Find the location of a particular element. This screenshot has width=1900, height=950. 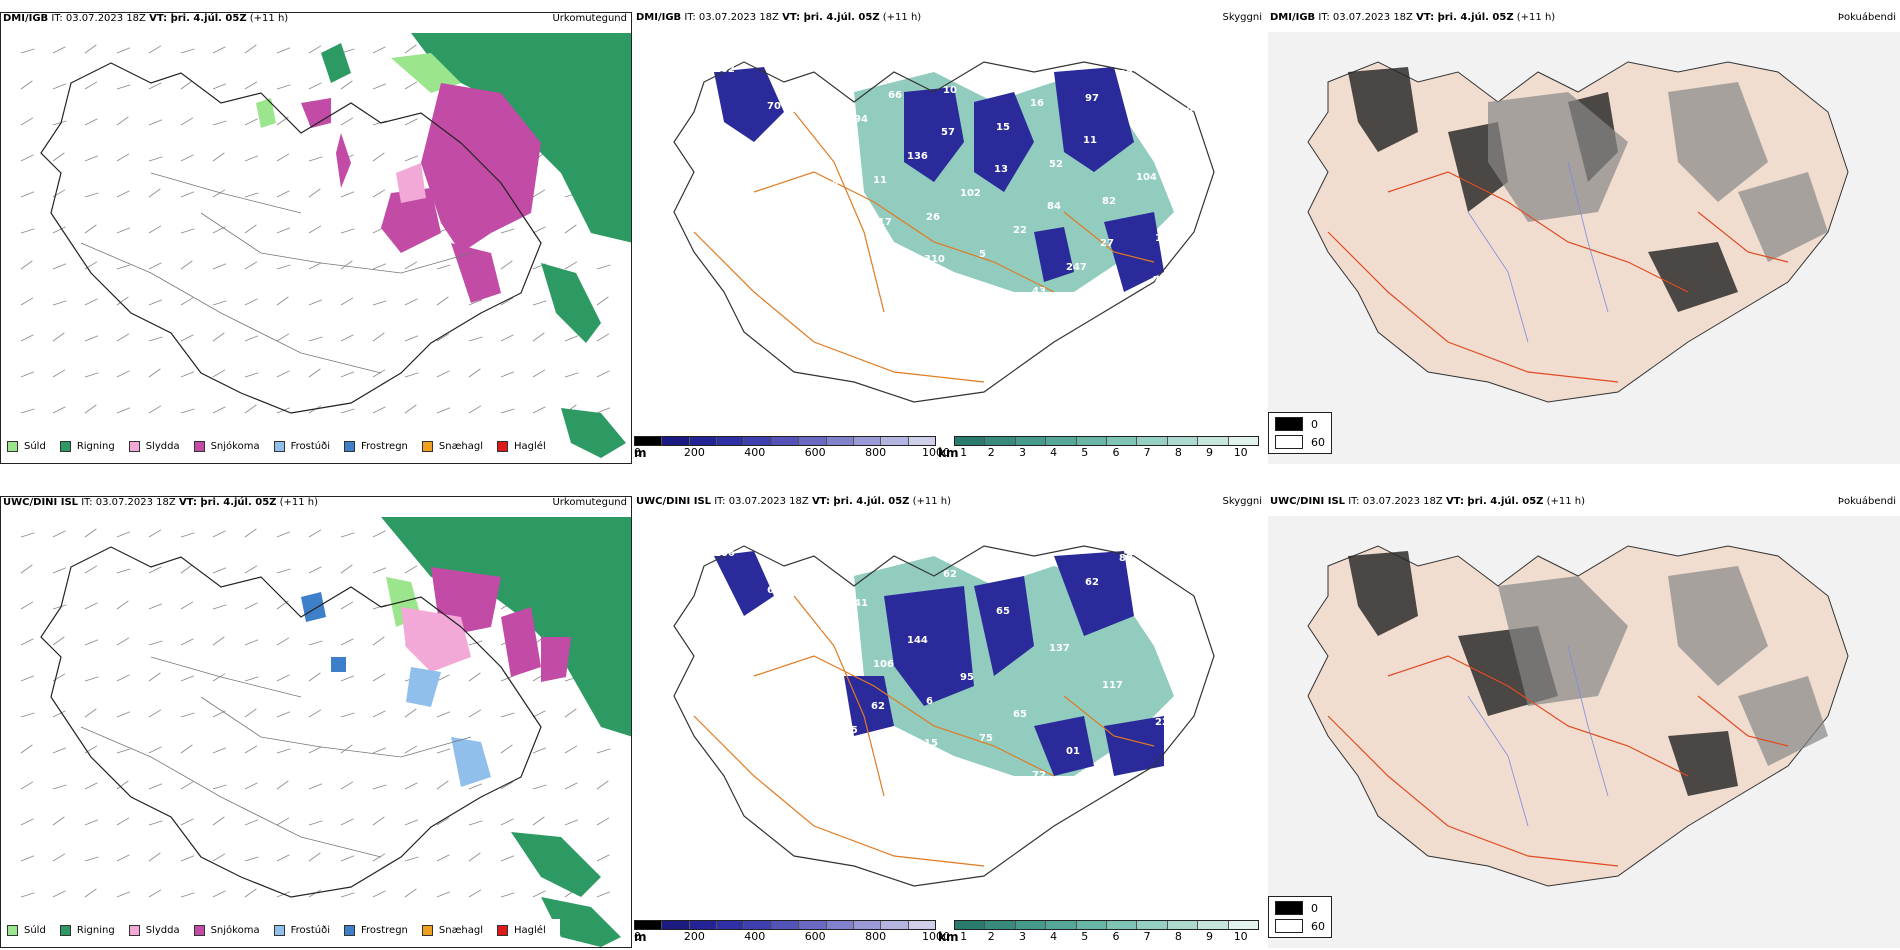

legend-label: Slydda is located at coordinates (162, 930).